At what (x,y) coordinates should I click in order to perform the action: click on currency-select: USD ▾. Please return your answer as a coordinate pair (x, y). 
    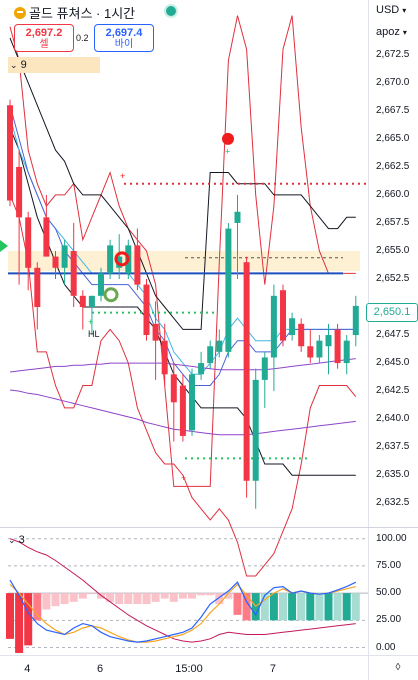
    Looking at the image, I should click on (394, 10).